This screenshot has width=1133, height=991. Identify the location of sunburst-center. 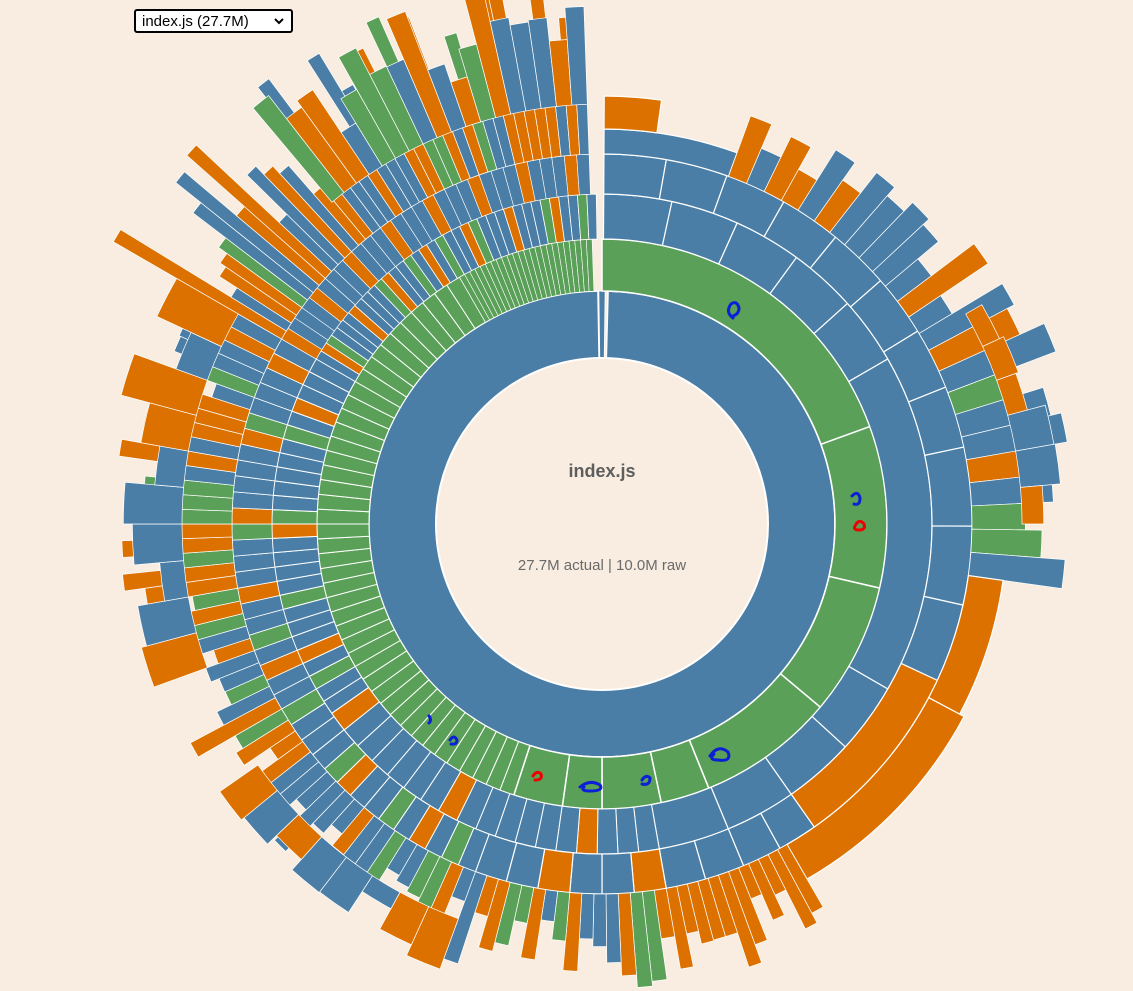
(602, 524).